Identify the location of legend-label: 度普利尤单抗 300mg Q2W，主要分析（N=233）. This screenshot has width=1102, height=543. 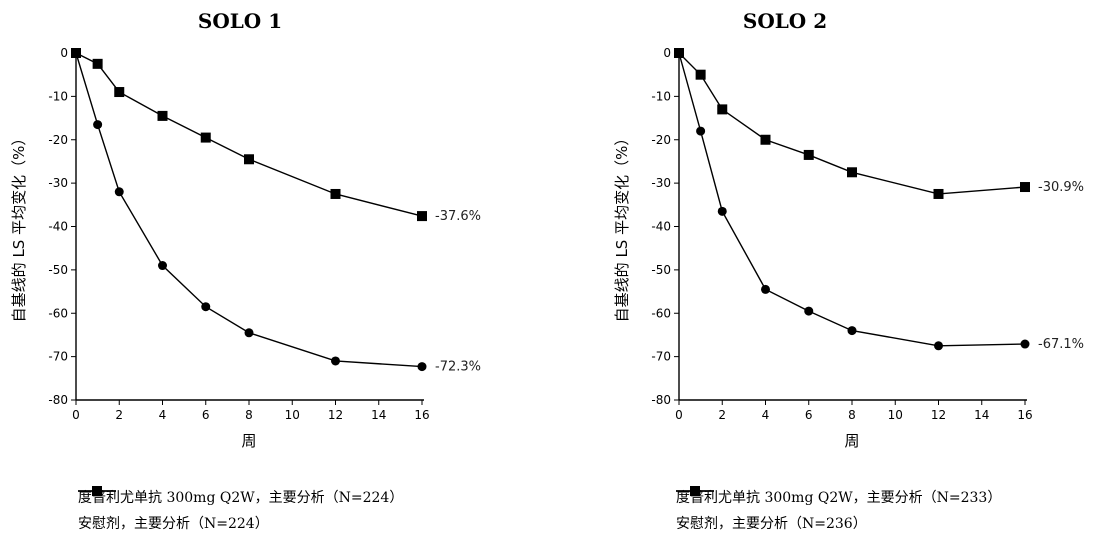
(839, 498).